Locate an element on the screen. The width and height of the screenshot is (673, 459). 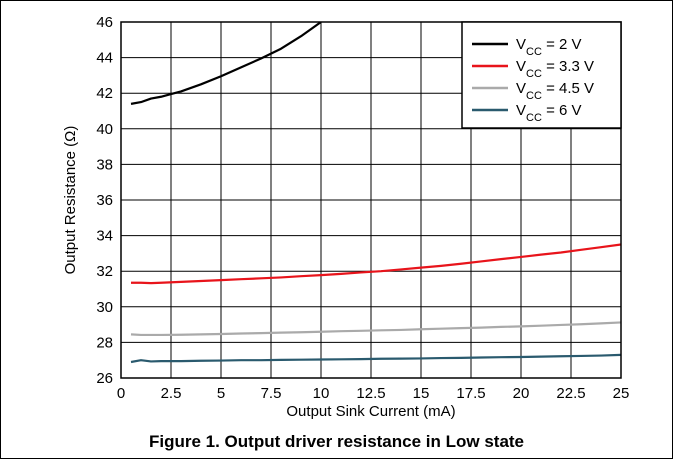
x-tick-label: 2.5 is located at coordinates (171, 393).